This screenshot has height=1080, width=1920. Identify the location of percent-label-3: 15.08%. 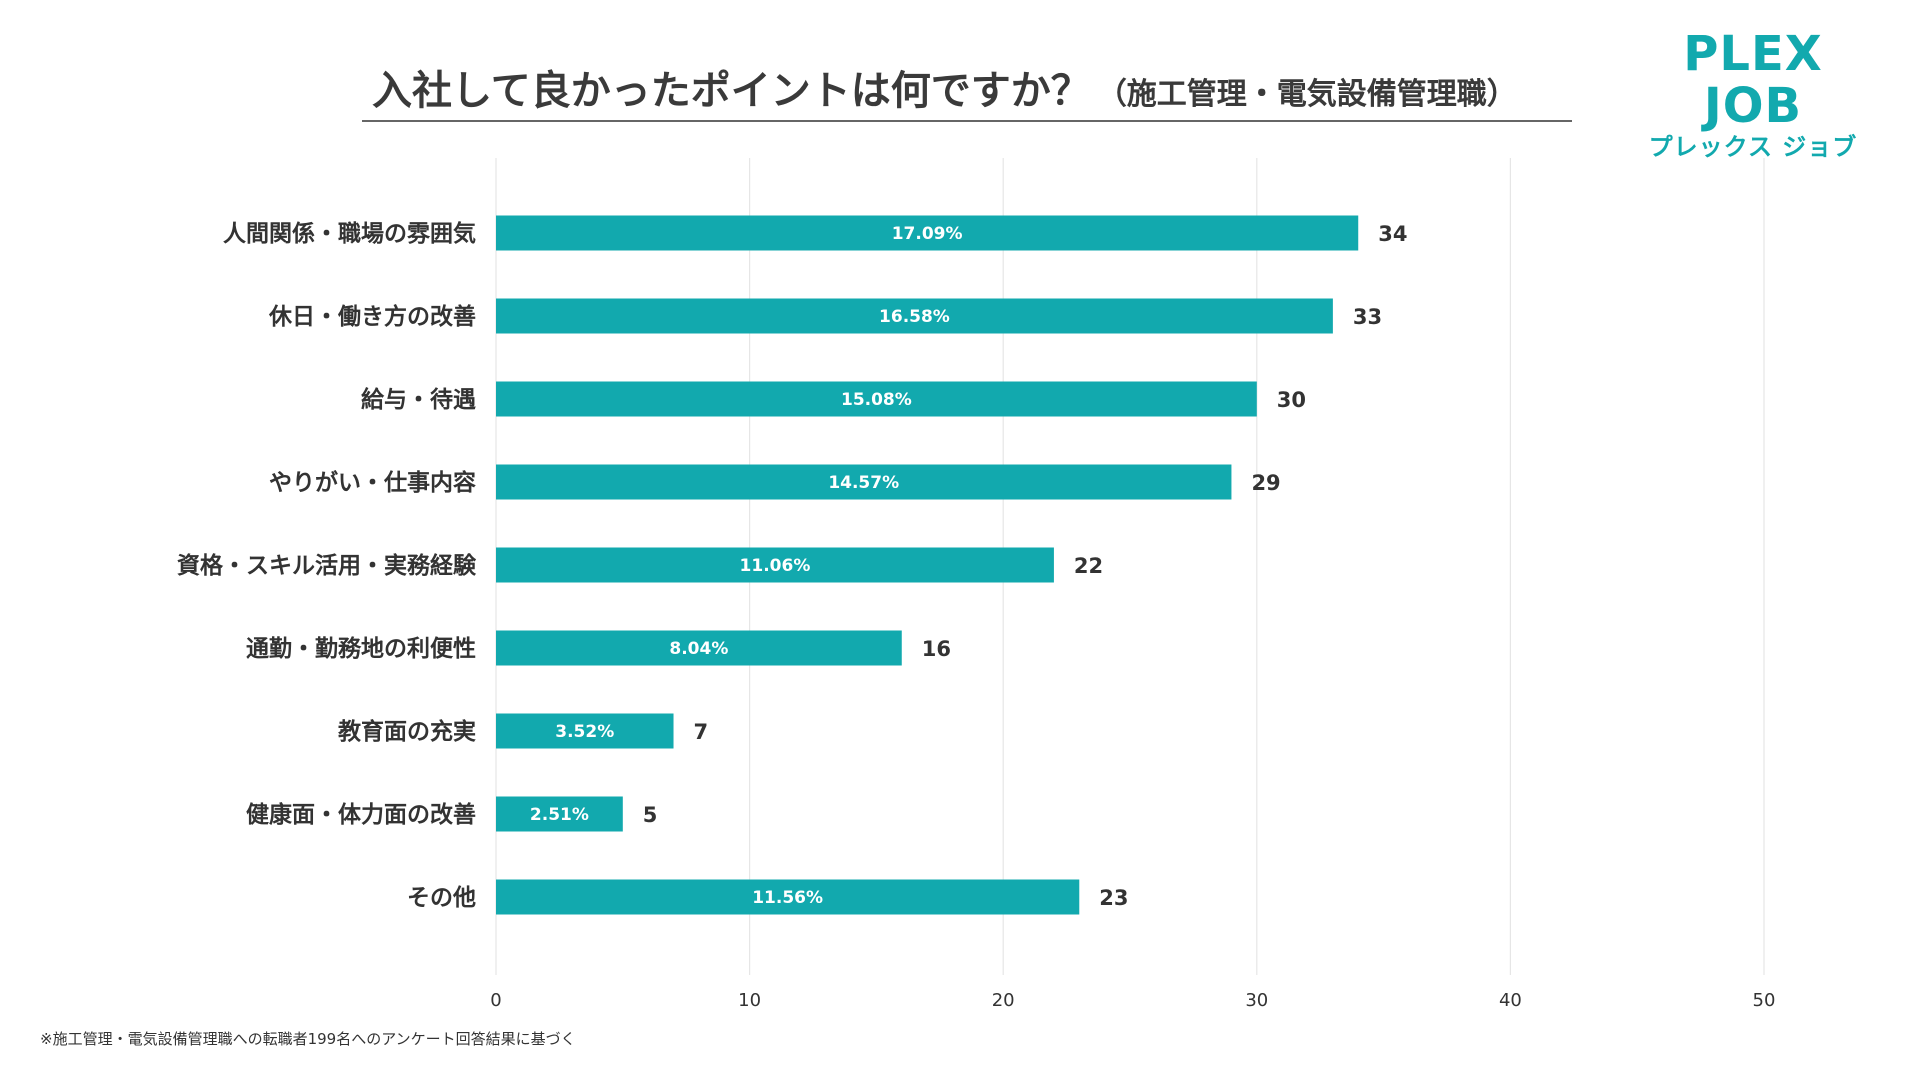
(876, 400).